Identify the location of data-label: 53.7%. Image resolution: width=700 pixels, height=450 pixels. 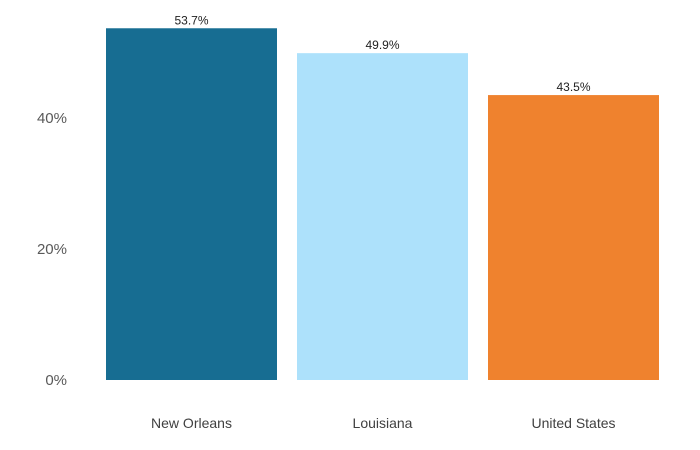
(191, 20).